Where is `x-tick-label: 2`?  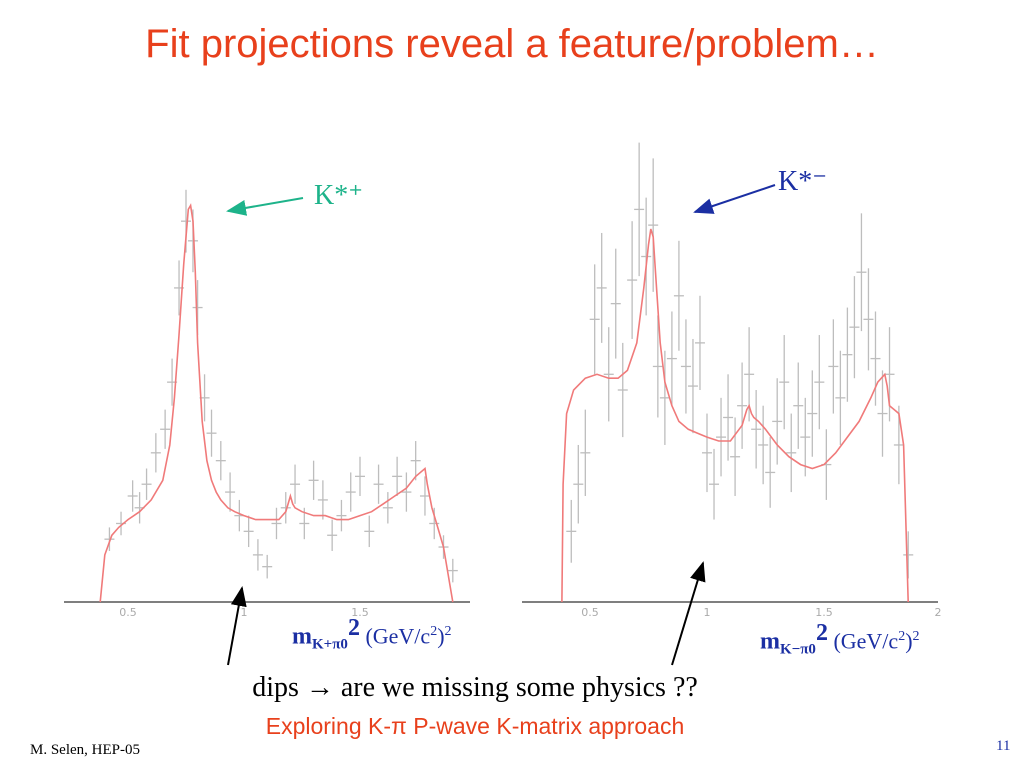
x-tick-label: 2 is located at coordinates (938, 612).